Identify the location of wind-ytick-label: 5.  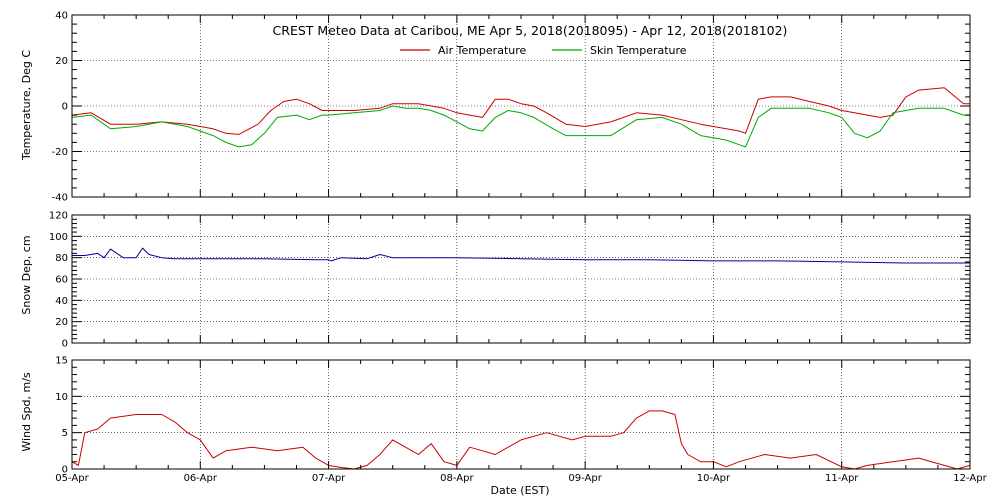
(65, 433).